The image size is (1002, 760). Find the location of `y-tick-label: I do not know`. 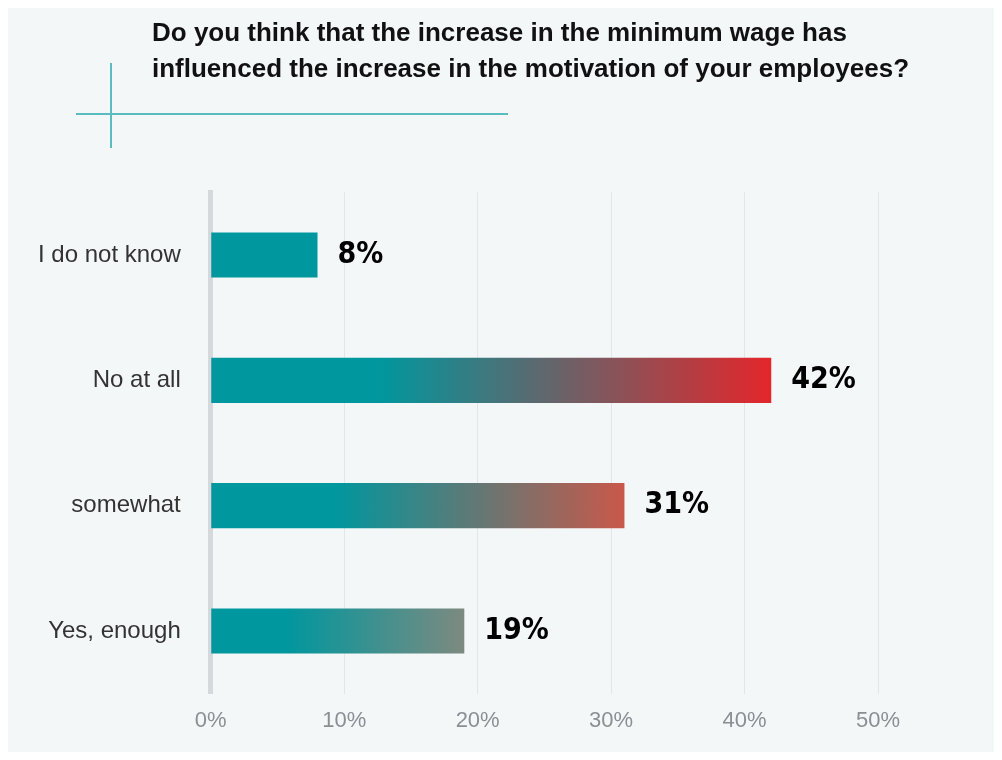

y-tick-label: I do not know is located at coordinates (109, 253).